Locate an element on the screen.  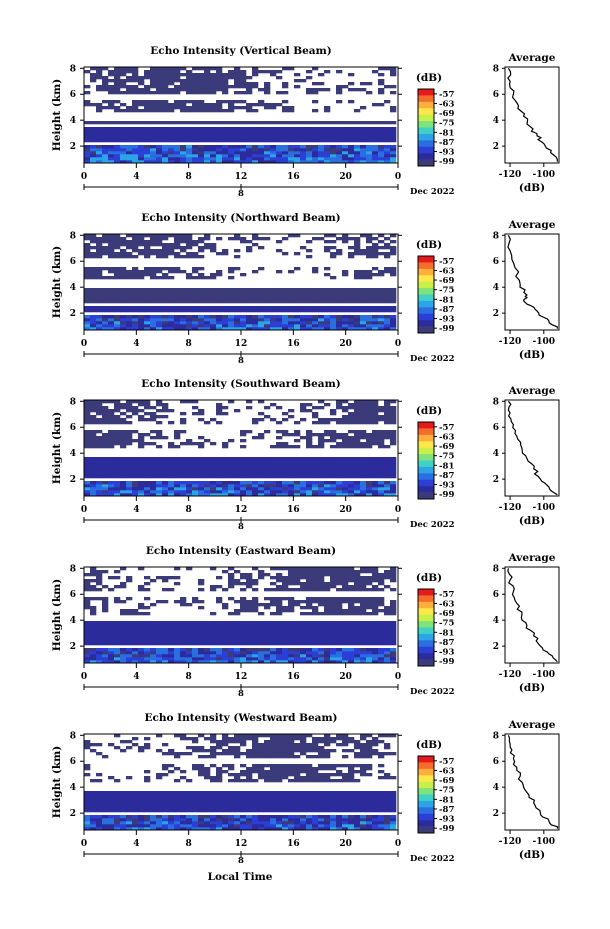
colorbar-tick-label: -63 is located at coordinates (446, 104).